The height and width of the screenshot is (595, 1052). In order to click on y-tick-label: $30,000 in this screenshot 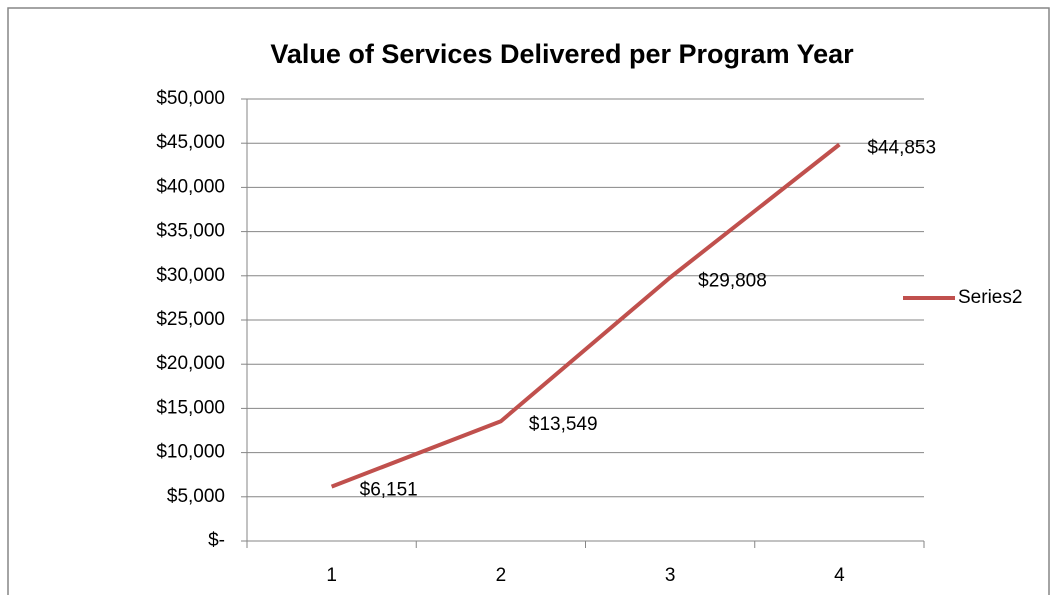, I will do `click(190, 275)`.